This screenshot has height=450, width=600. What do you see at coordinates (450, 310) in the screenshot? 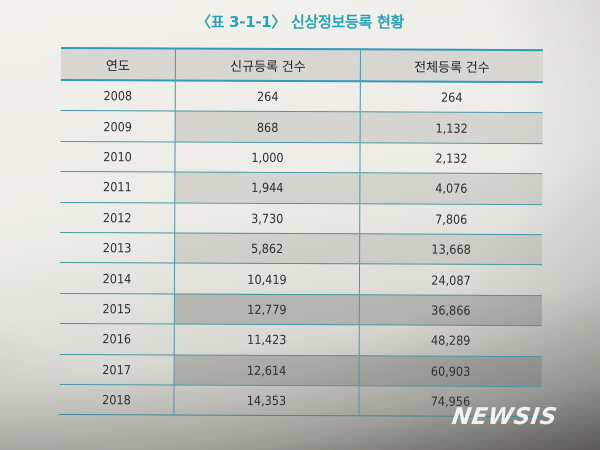
I see `cell-total: 36,866` at bounding box center [450, 310].